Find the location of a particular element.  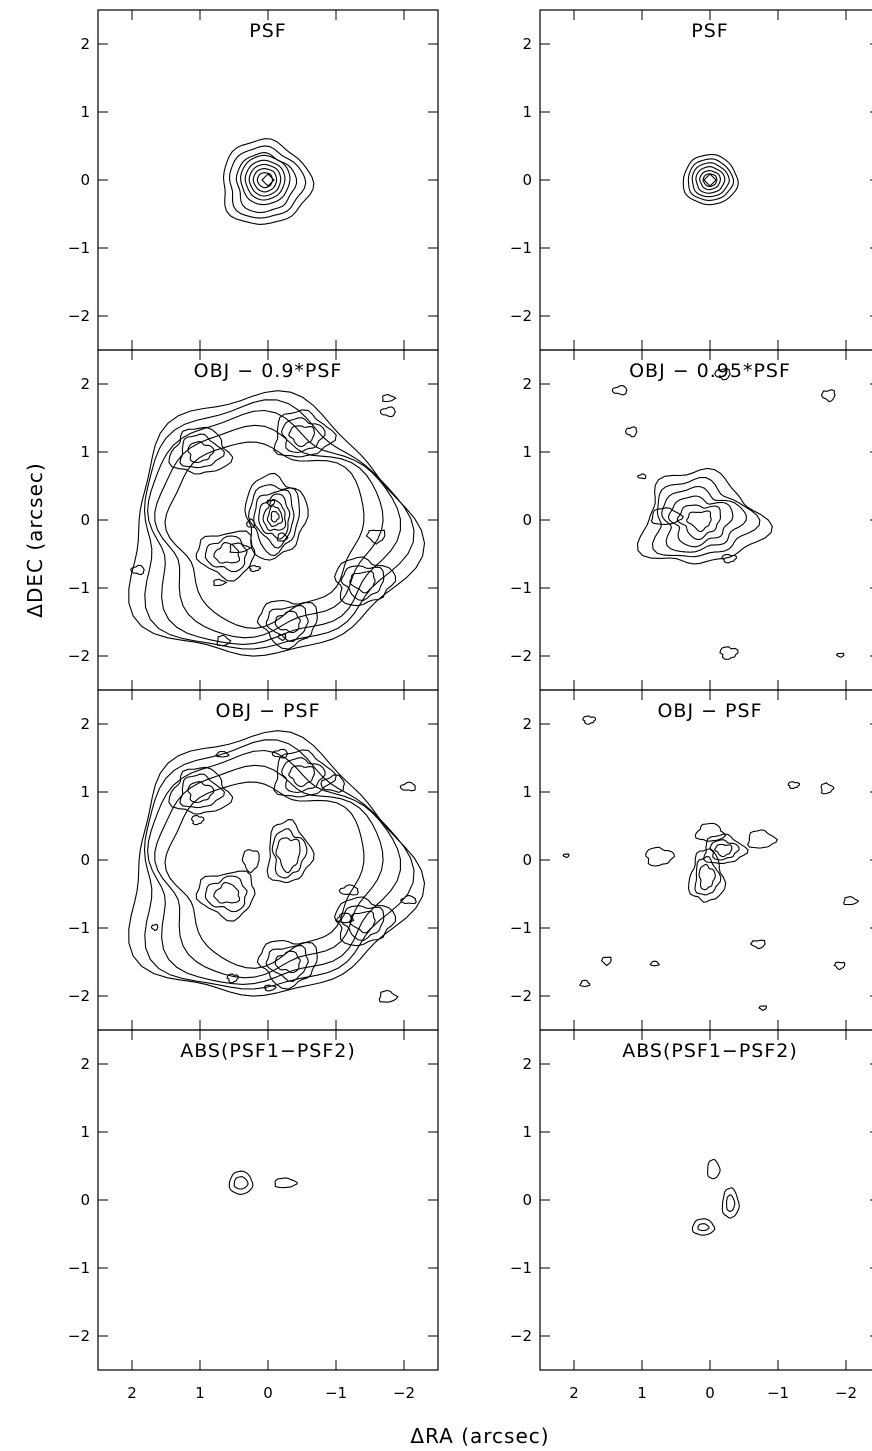

panel-right-2: 2 1 0 −1 −2 OBJ − 0.95*PSF is located at coordinates (691, 520).